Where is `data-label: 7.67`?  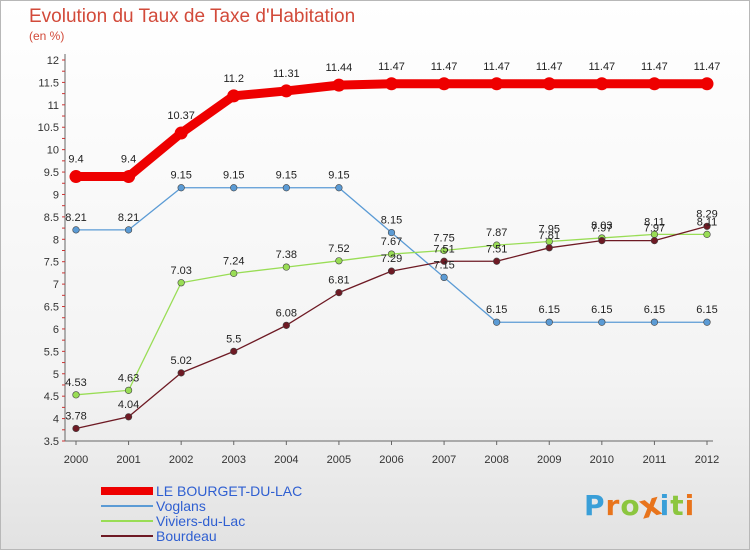
data-label: 7.67 is located at coordinates (391, 242).